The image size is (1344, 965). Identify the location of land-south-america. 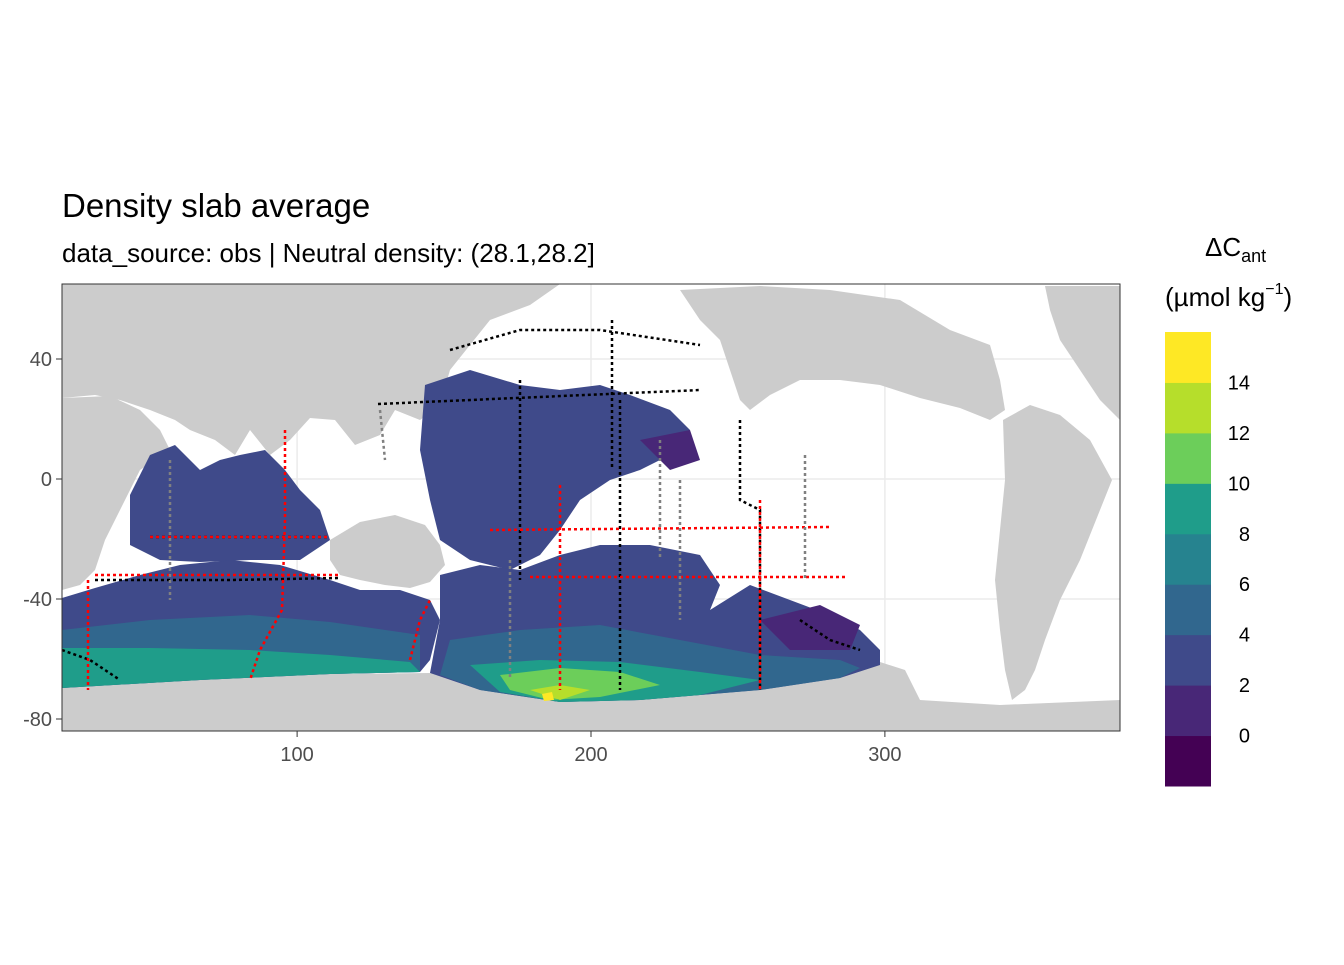
(1053, 552).